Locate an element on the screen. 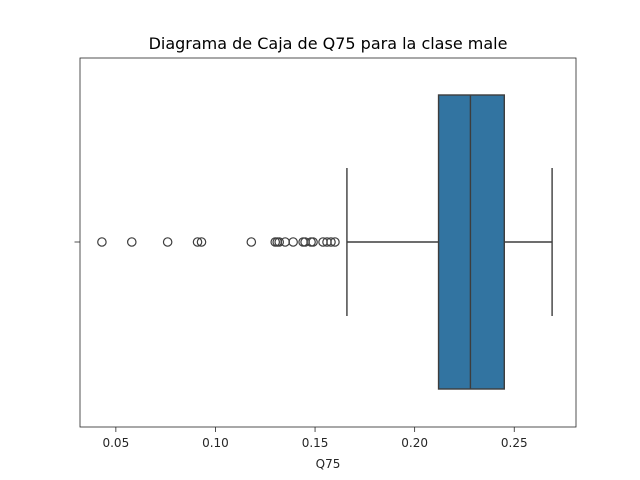  x-tick-label: 0.05 is located at coordinates (115, 443).